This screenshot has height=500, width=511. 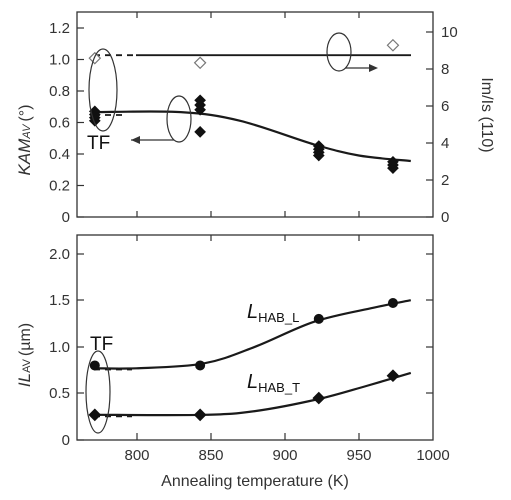 What do you see at coordinates (59, 123) in the screenshot?
I see `top-ytick-label: 0.6` at bounding box center [59, 123].